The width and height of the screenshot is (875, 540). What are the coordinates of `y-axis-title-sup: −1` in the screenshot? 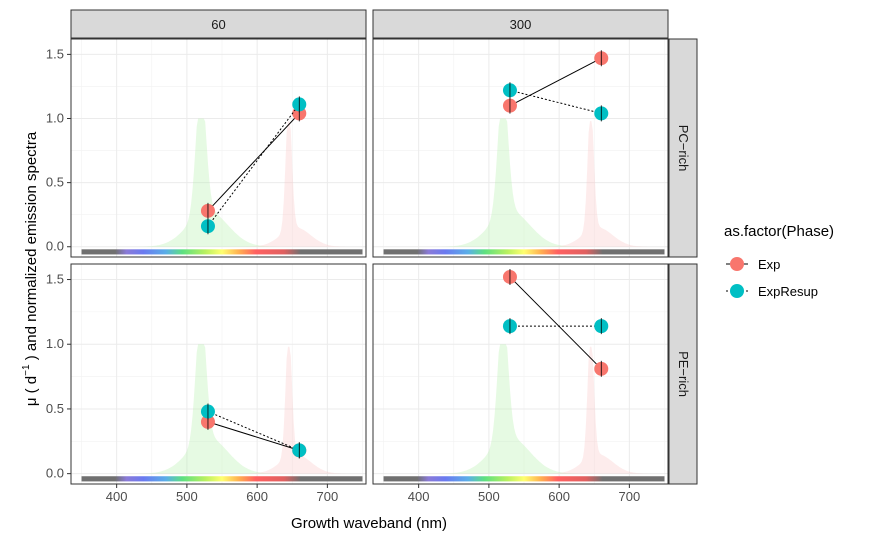 It's located at (26, 370).